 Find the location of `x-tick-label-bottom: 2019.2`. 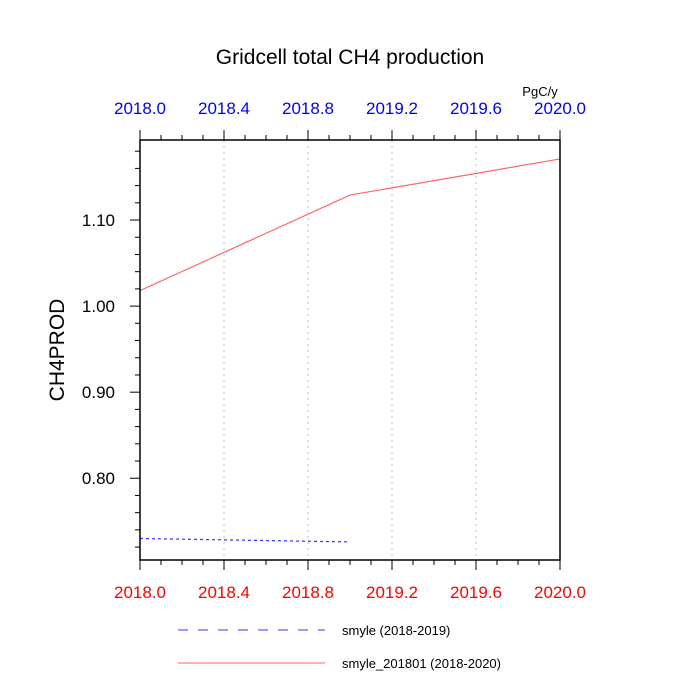

x-tick-label-bottom: 2019.2 is located at coordinates (392, 592).